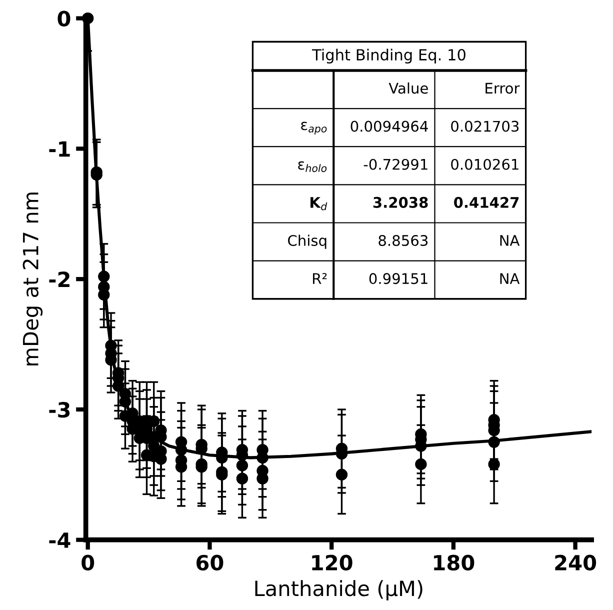  What do you see at coordinates (398, 278) in the screenshot?
I see `annotation: 0.99151` at bounding box center [398, 278].